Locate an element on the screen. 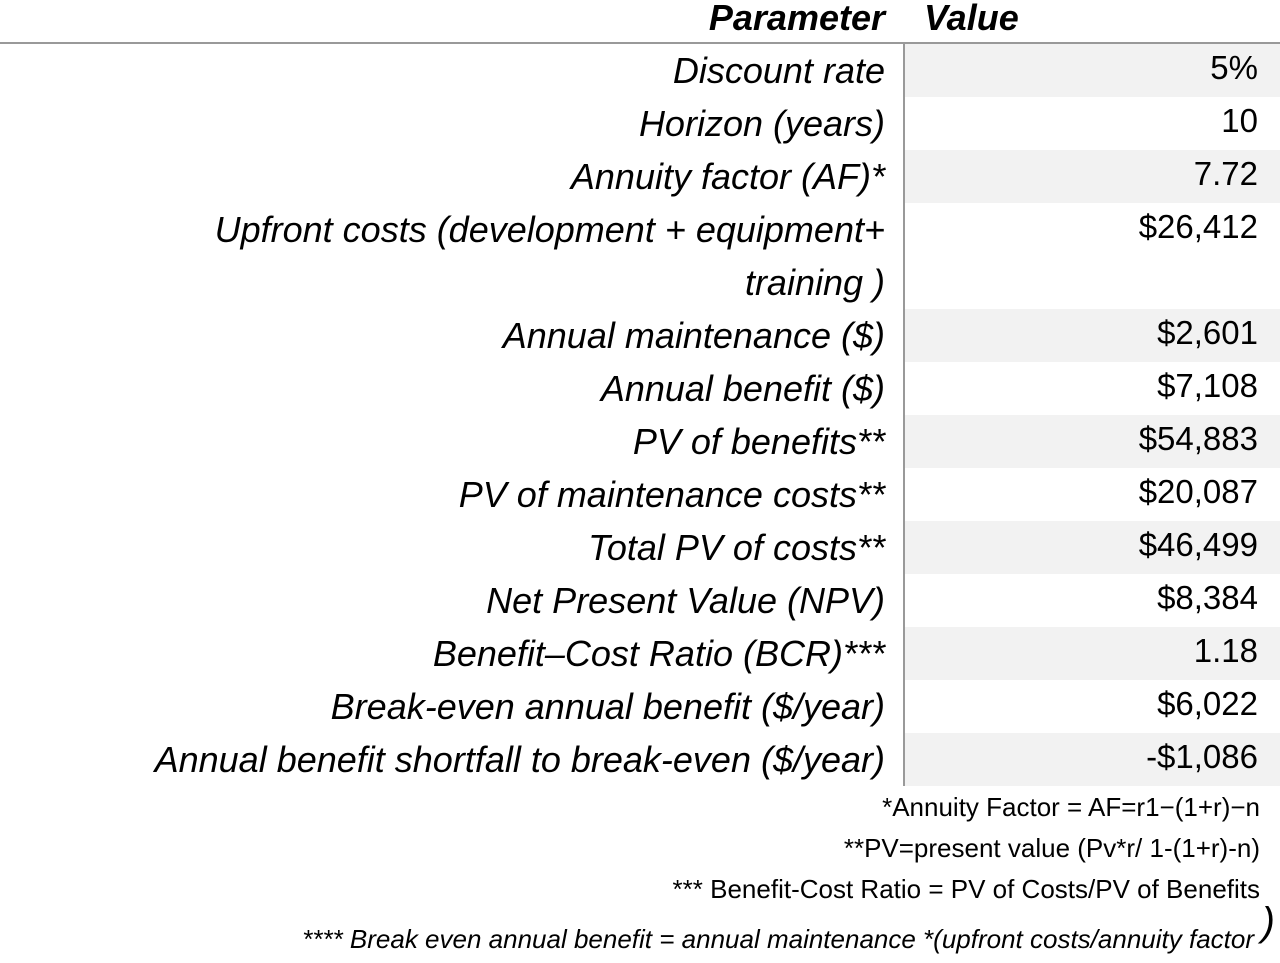 The width and height of the screenshot is (1280, 963). row-label: Annual benefit ($) is located at coordinates (742, 388).